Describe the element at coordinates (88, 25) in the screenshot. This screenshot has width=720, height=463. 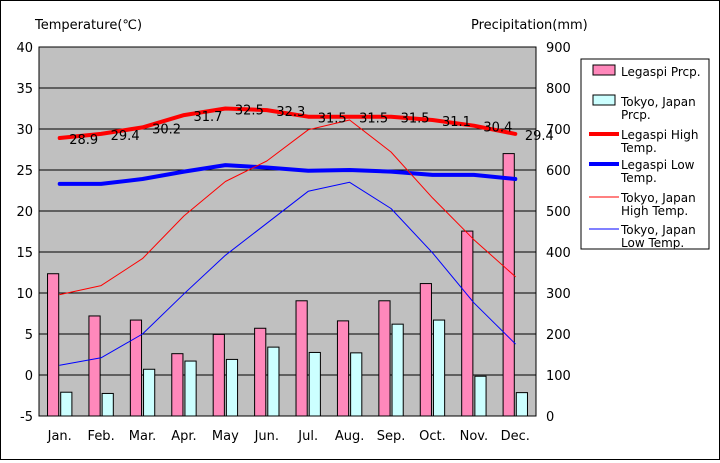
I see `left-axis-title: Temperature(℃)` at that location.